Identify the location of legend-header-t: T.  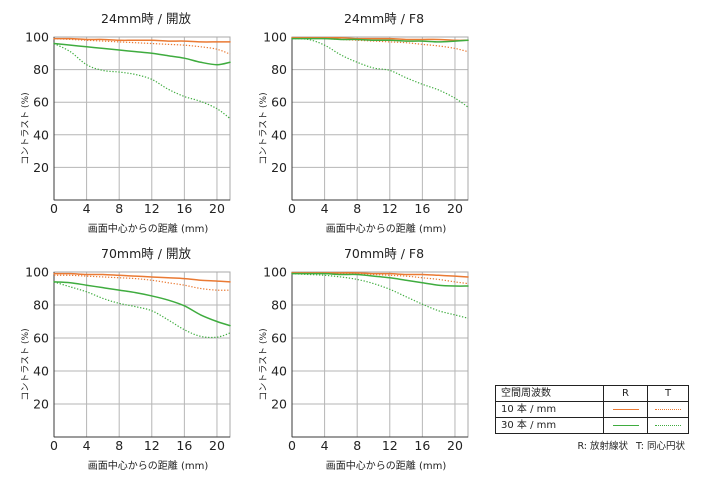
(668, 393).